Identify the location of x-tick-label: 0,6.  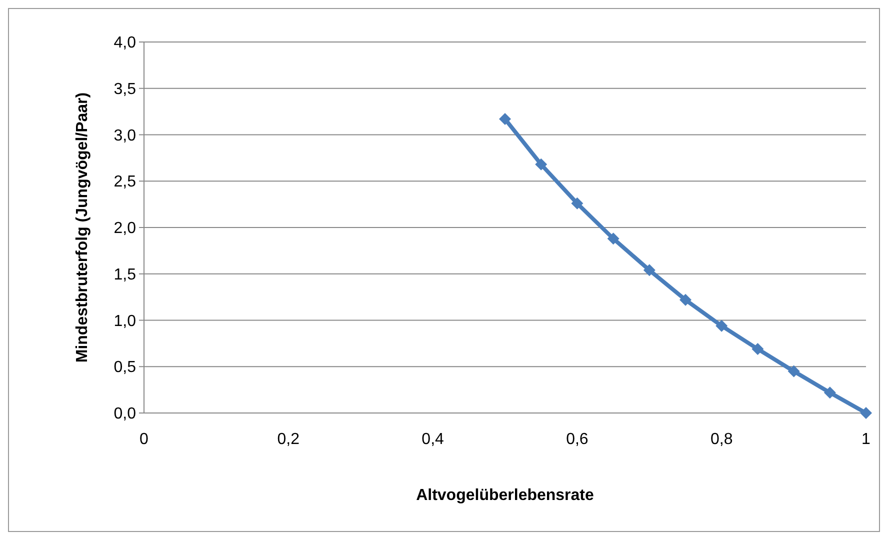
(577, 439).